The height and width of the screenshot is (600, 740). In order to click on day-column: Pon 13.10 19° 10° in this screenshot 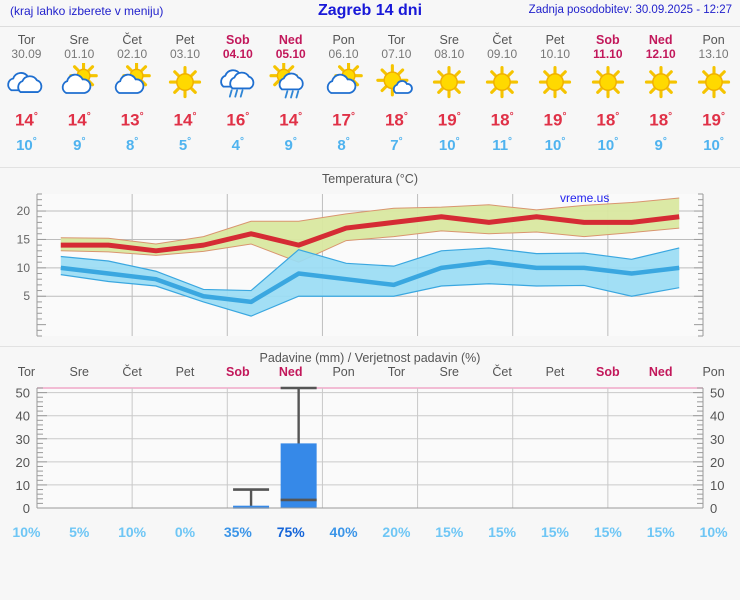, I will do `click(713, 91)`.